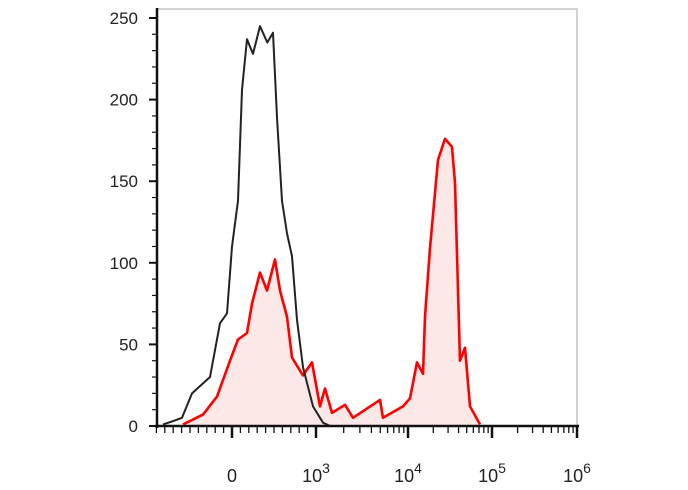 The image size is (688, 490). I want to click on y-tick-label: 50, so click(128, 344).